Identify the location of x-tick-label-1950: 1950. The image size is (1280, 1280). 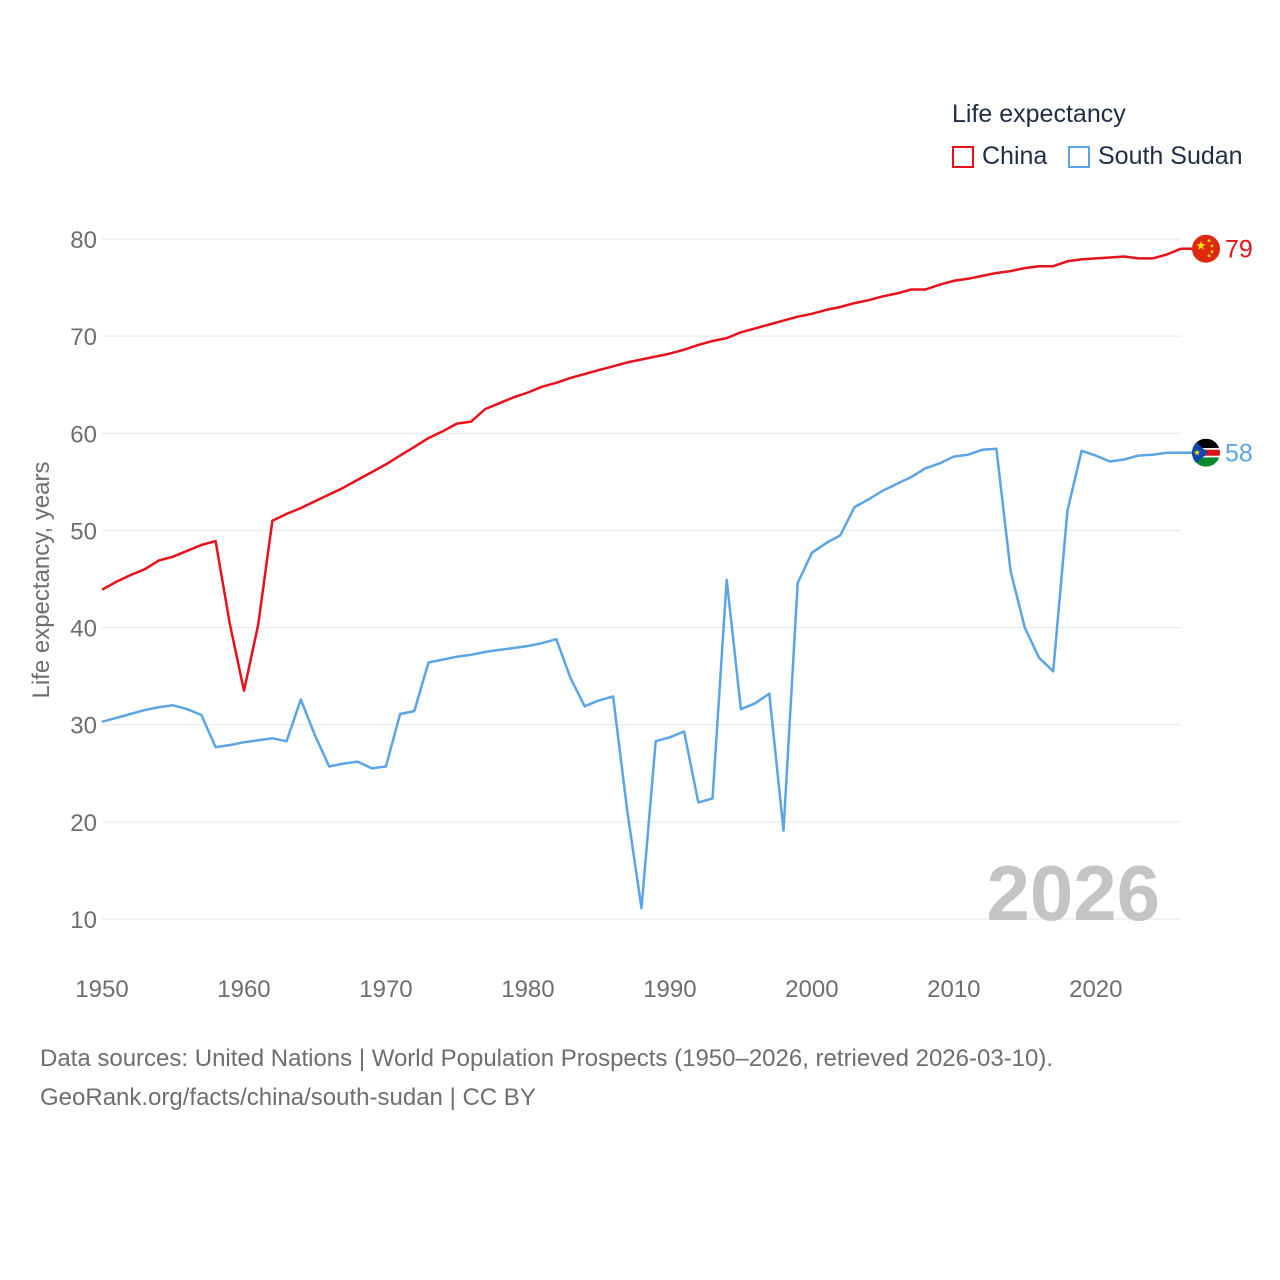
(101, 989).